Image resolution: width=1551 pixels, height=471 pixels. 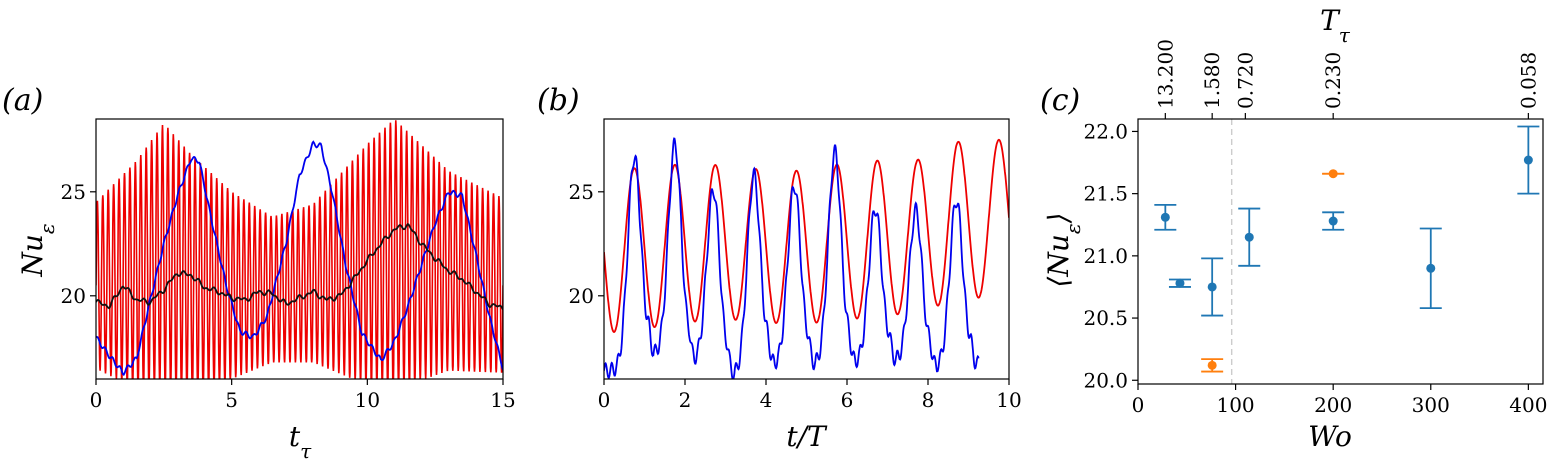 What do you see at coordinates (37, 250) in the screenshot?
I see `a-ylabel: Nuε` at bounding box center [37, 250].